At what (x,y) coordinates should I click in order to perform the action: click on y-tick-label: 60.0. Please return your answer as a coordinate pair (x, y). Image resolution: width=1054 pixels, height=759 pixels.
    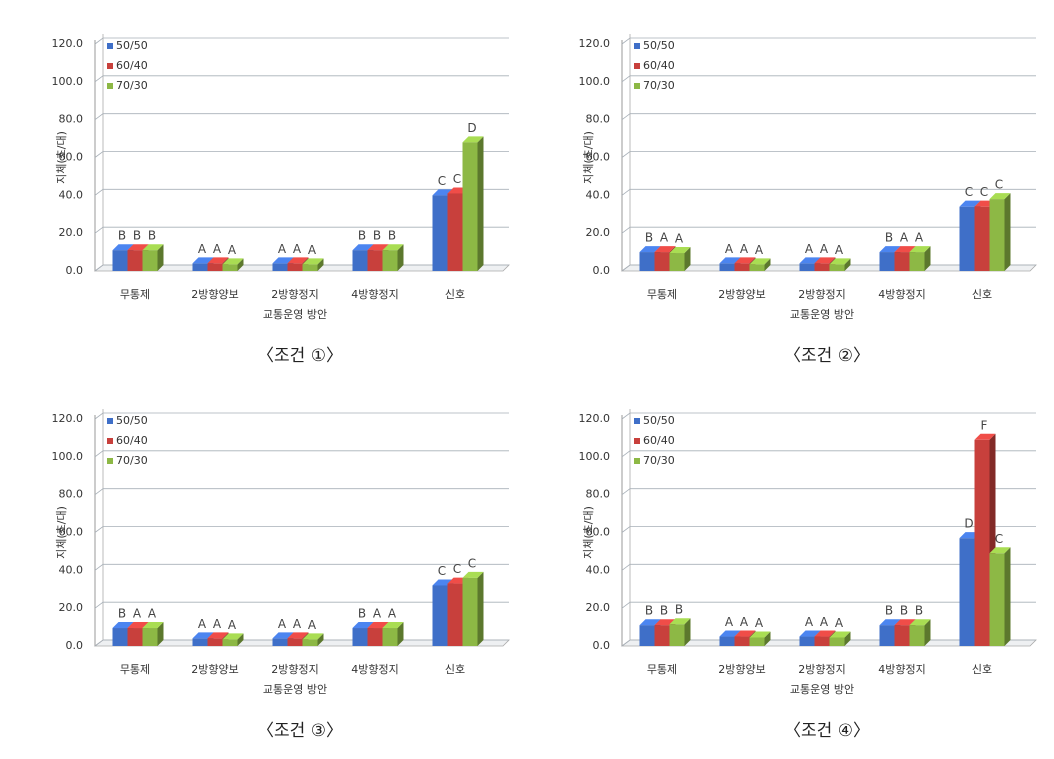
    Looking at the image, I should click on (71, 157).